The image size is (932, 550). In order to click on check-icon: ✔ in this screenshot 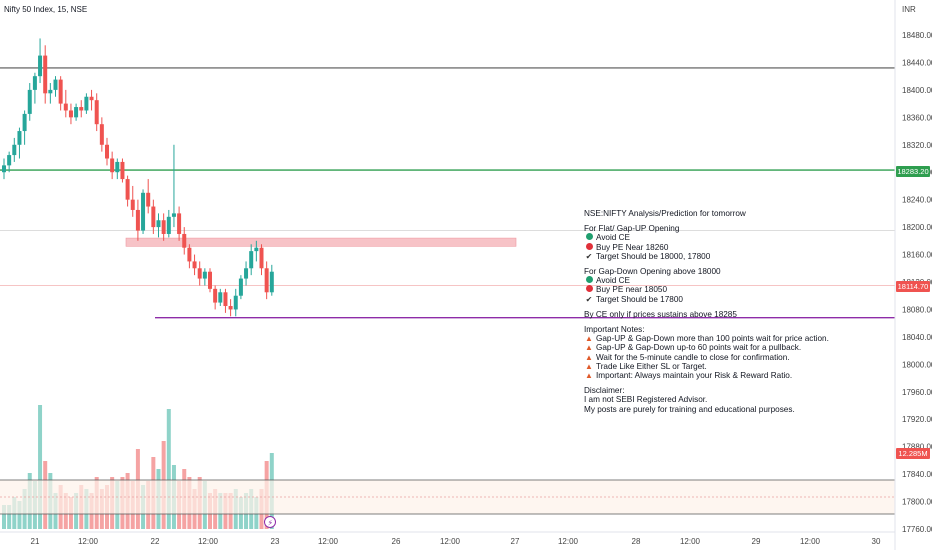, I will do `click(589, 256)`.